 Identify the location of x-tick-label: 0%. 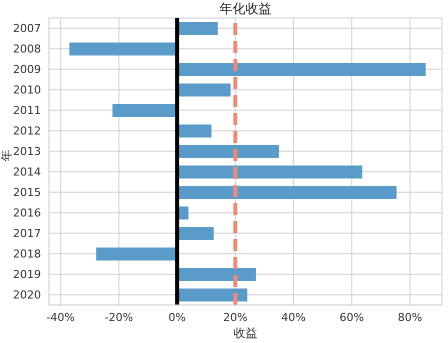
(177, 317).